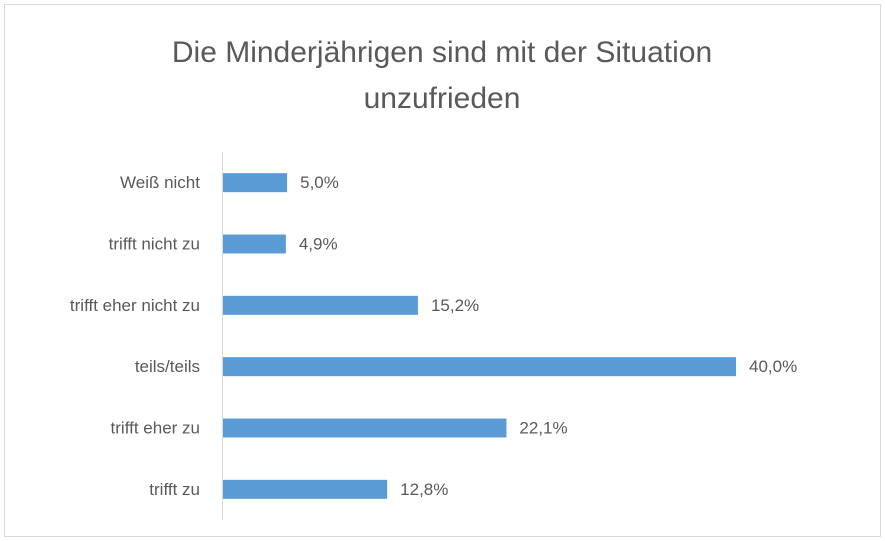 Image resolution: width=885 pixels, height=541 pixels. What do you see at coordinates (160, 182) in the screenshot?
I see `y-tick-label: Weiß nicht` at bounding box center [160, 182].